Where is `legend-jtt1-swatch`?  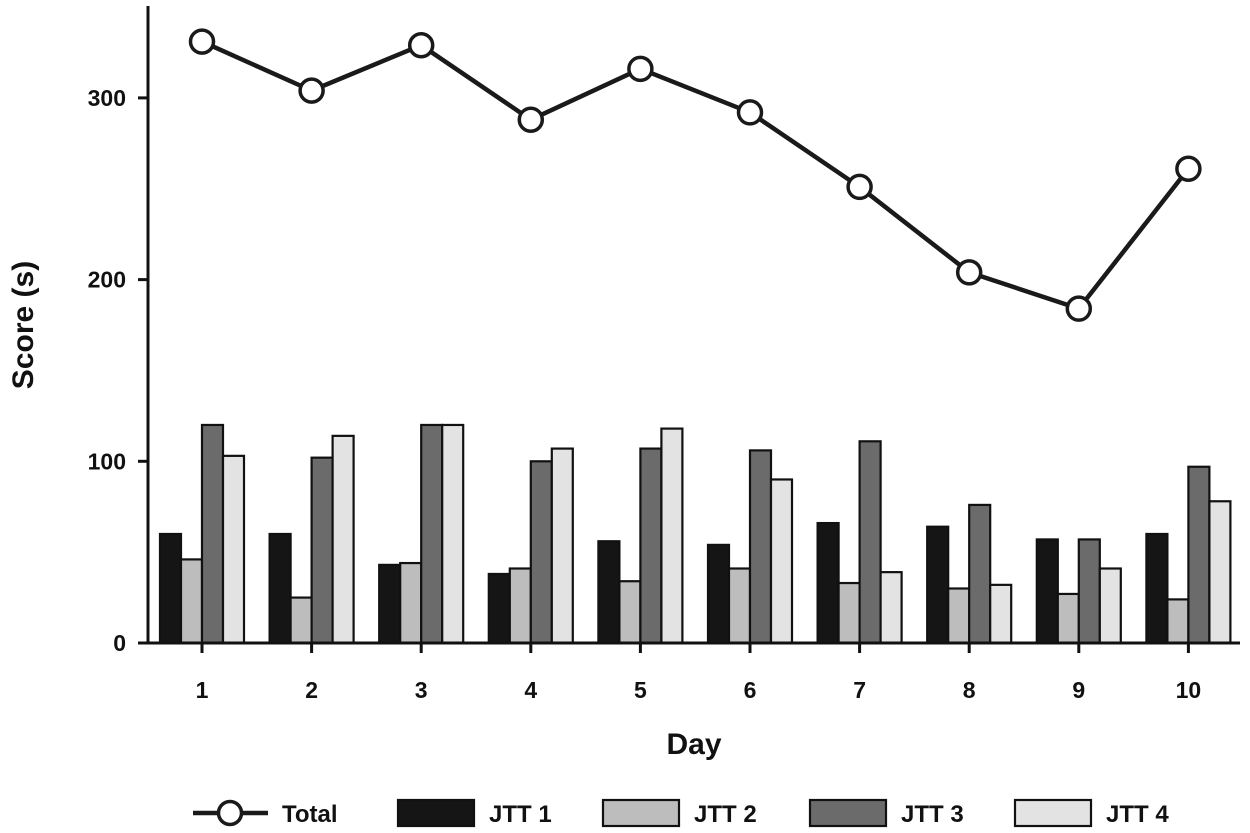 legend-jtt1-swatch is located at coordinates (436, 813).